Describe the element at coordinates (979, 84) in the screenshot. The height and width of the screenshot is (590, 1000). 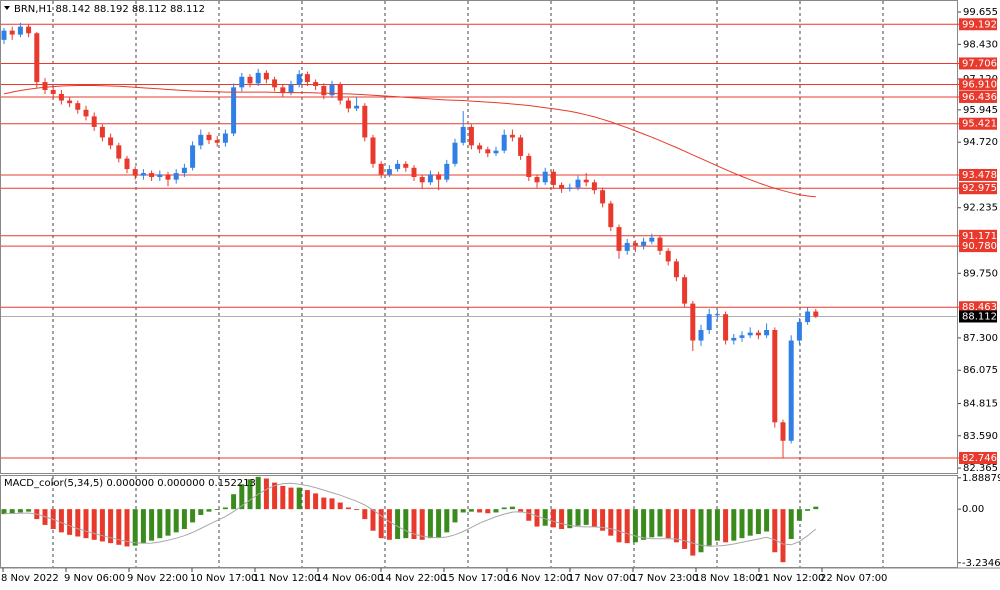
I see `level-label: 96.910` at that location.